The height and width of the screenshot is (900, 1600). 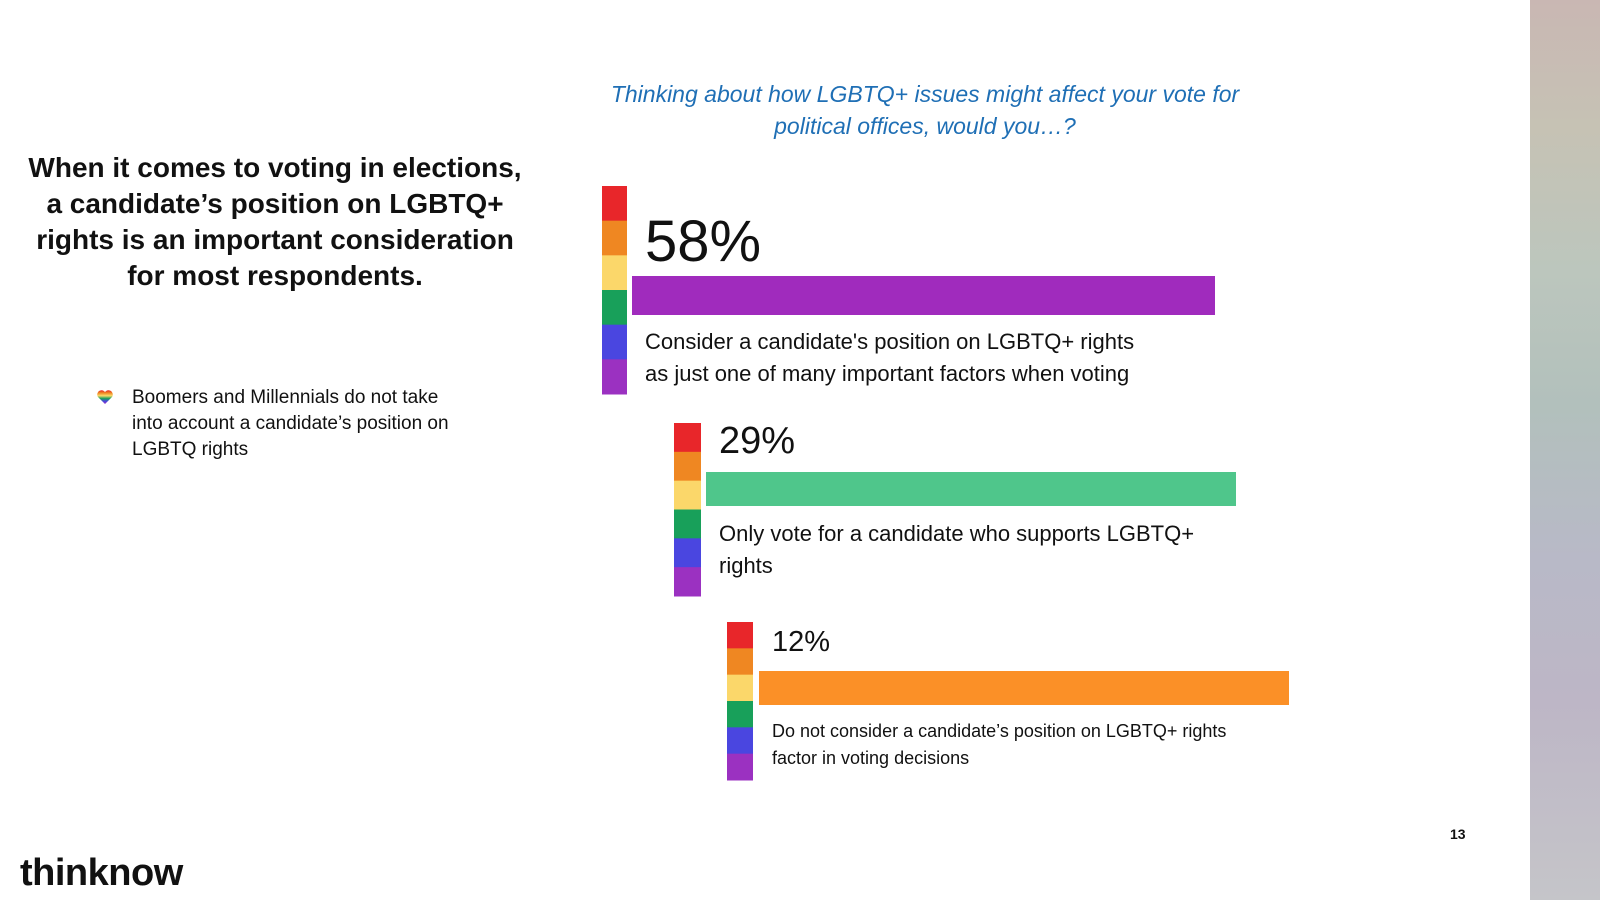 What do you see at coordinates (101, 873) in the screenshot?
I see `brand-logo: thinknow` at bounding box center [101, 873].